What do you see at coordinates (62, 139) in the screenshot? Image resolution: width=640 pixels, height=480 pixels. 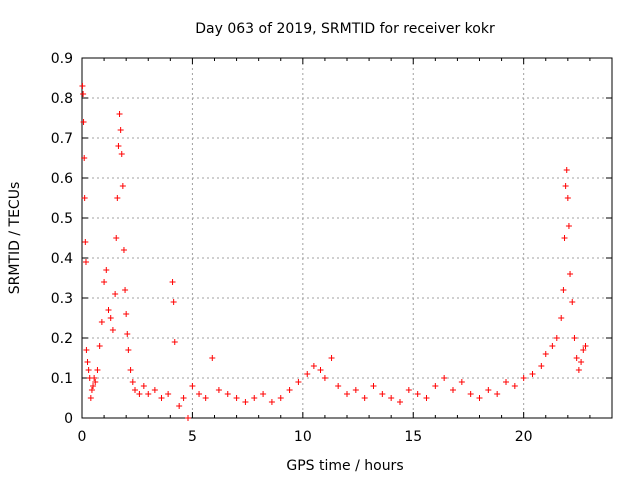 I see `y-tick-label: 0.7` at bounding box center [62, 139].